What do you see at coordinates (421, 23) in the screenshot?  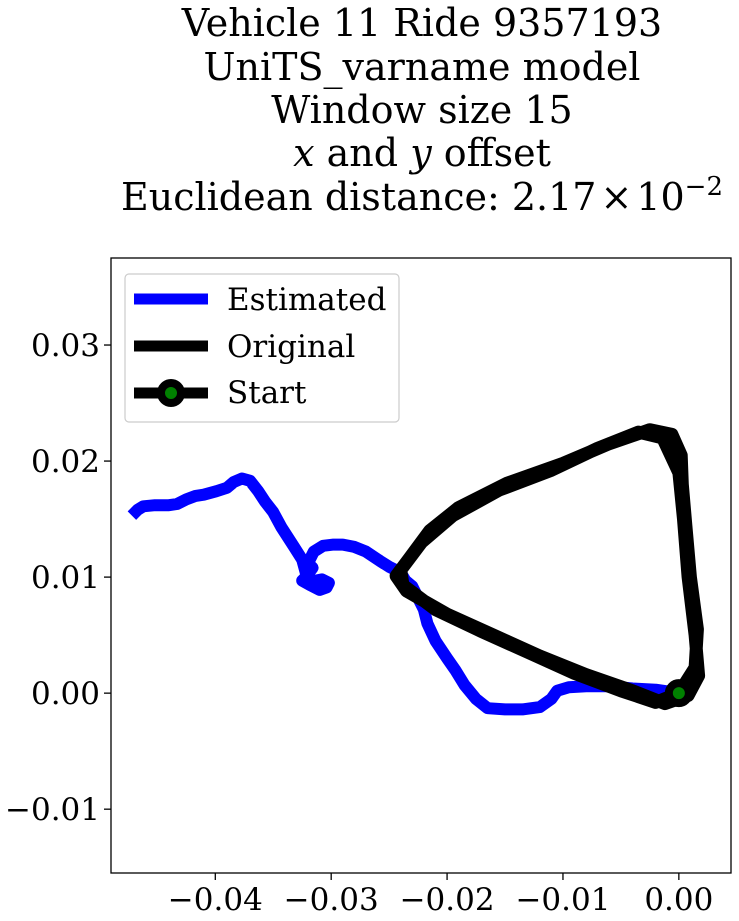 I see `title-line-1: Vehicle 11 Ride 9357193` at bounding box center [421, 23].